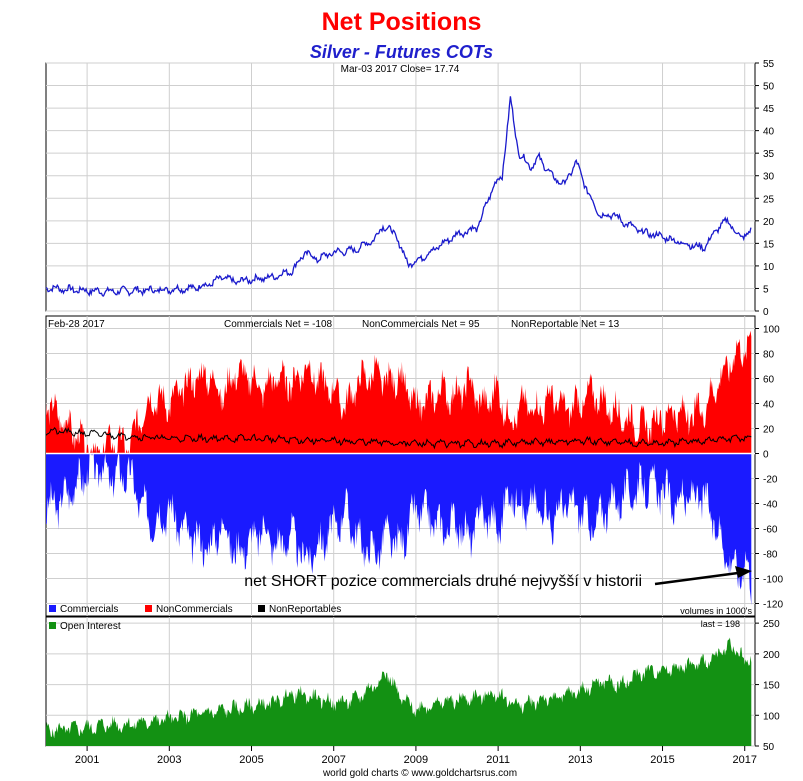 Image resolution: width=803 pixels, height=781 pixels. Describe the element at coordinates (421, 324) in the screenshot. I see `noncommercials-net: NonCommercials Net = 95` at that location.